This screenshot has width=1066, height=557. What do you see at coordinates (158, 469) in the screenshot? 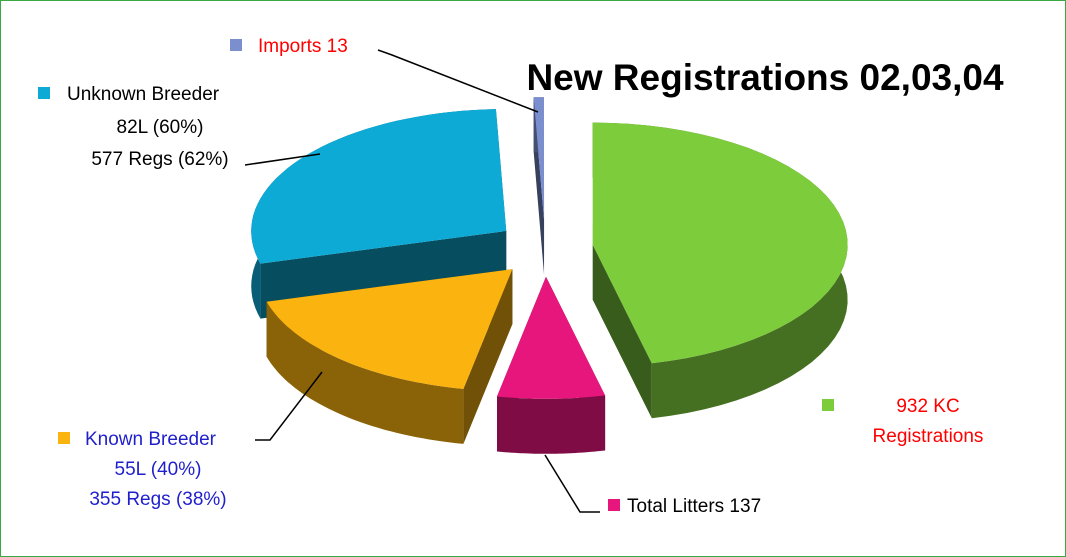
I see `data-label: 55L (40%)` at bounding box center [158, 469].